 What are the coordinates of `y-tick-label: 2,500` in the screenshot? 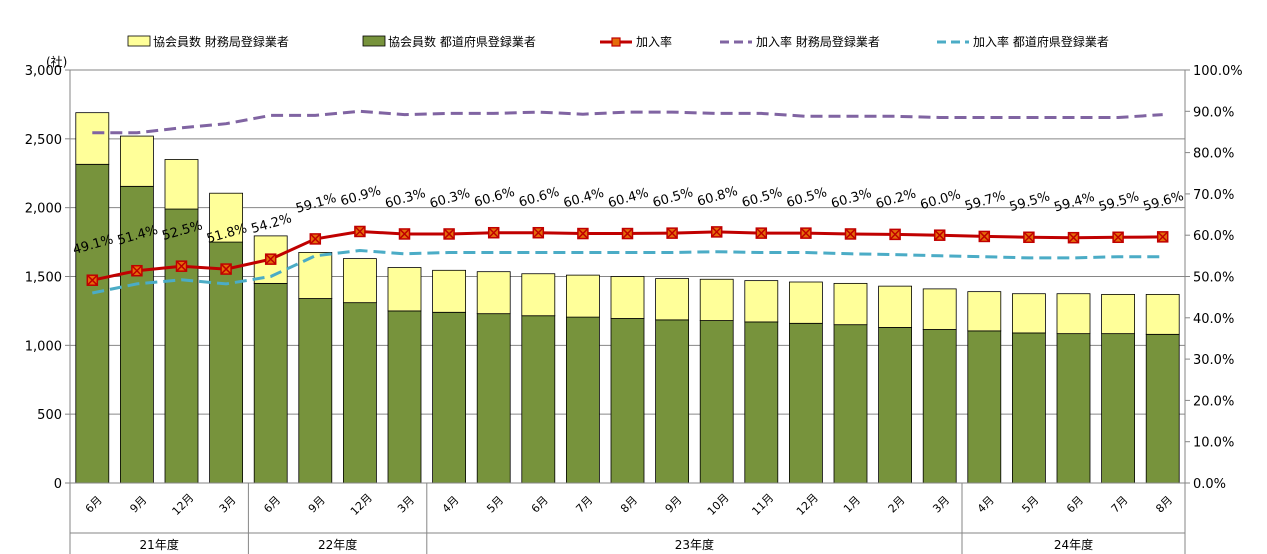 It's located at (43, 140).